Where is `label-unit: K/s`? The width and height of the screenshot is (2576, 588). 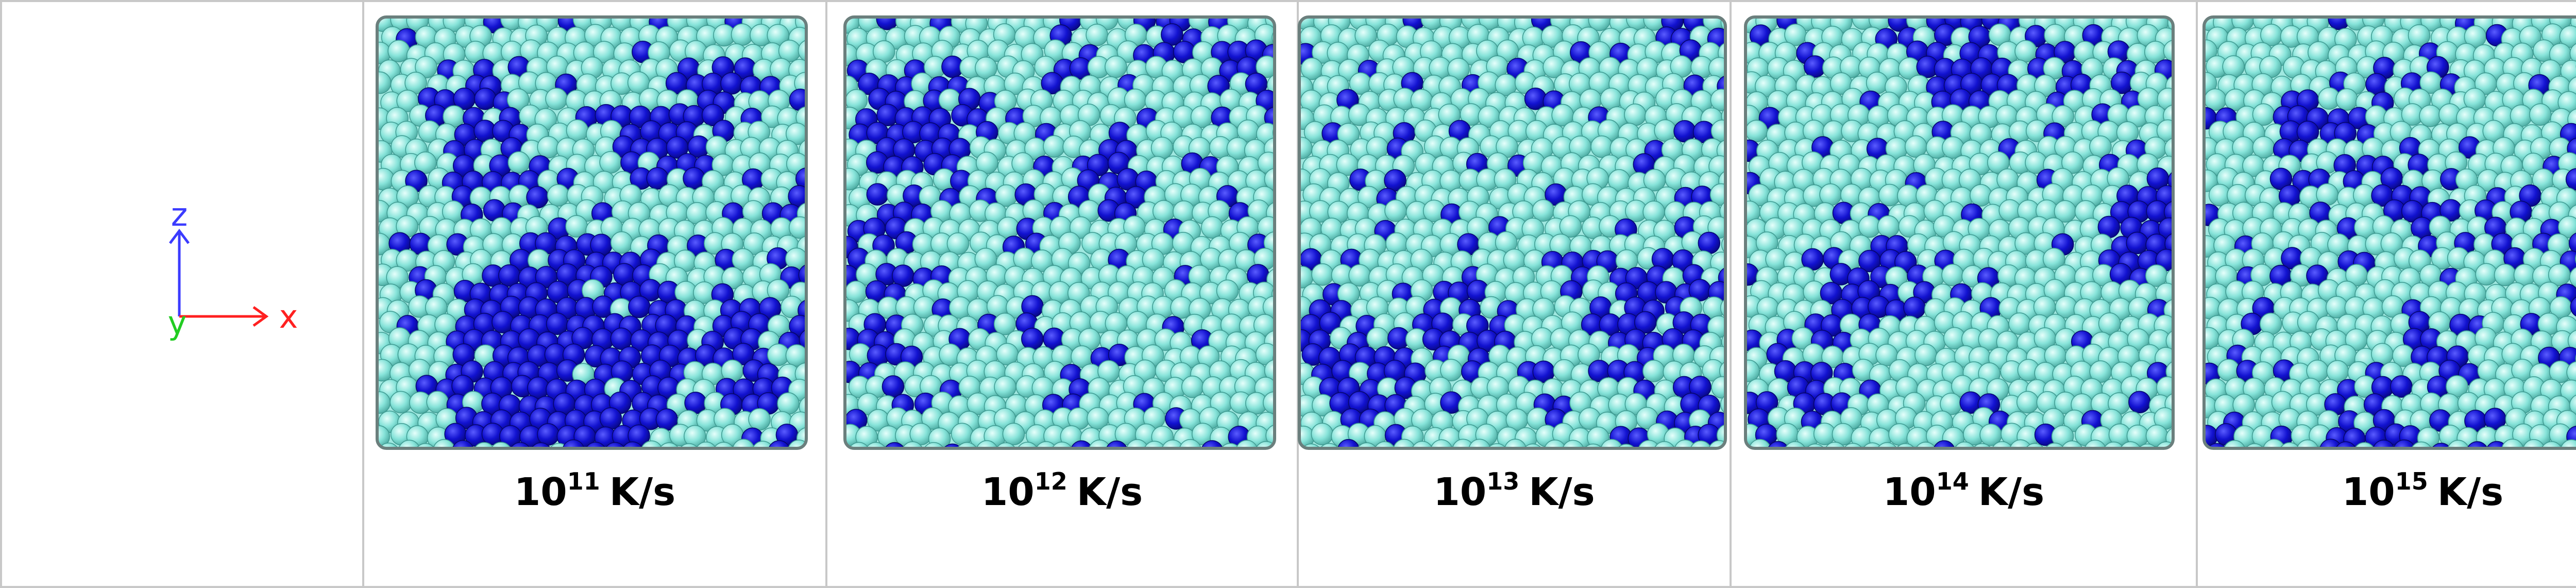 label-unit: K/s is located at coordinates (1110, 492).